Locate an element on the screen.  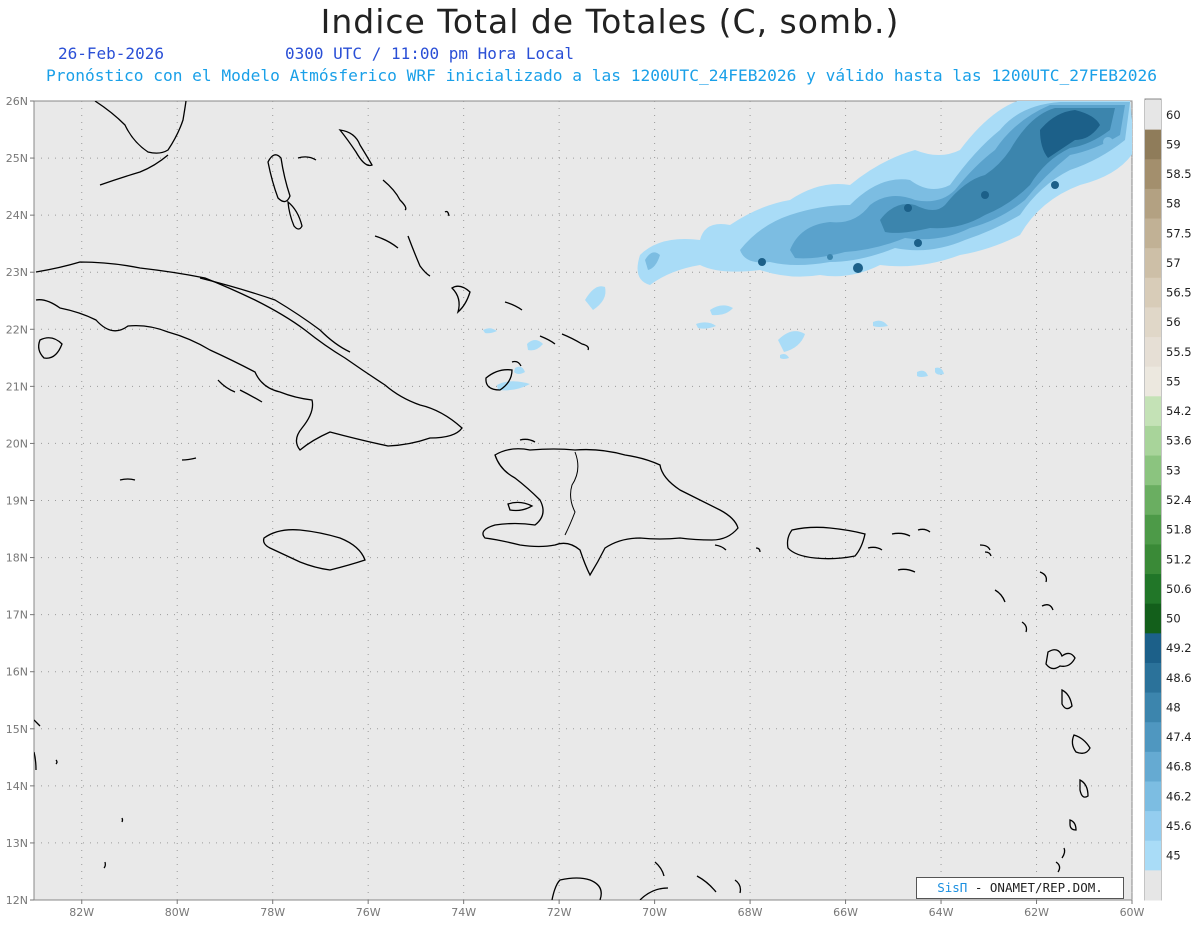
colorbar-label: 55 is located at coordinates (1173, 381).